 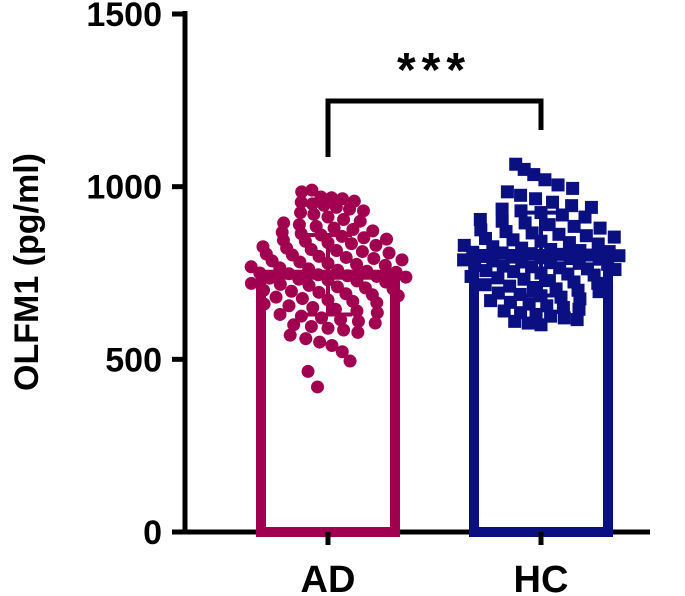 I want to click on y-axis-label: OLFM1 (pg/ml), so click(x=27, y=272).